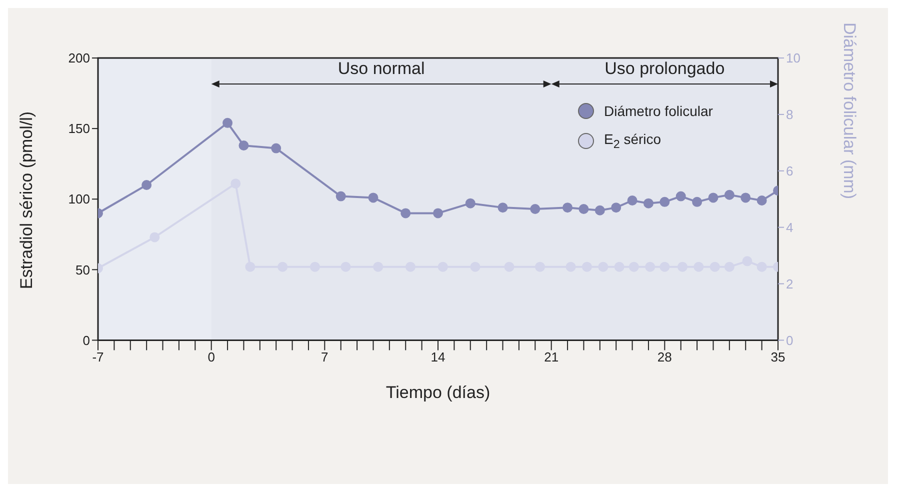  Describe the element at coordinates (551, 356) in the screenshot. I see `x-tick-label: 21` at that location.